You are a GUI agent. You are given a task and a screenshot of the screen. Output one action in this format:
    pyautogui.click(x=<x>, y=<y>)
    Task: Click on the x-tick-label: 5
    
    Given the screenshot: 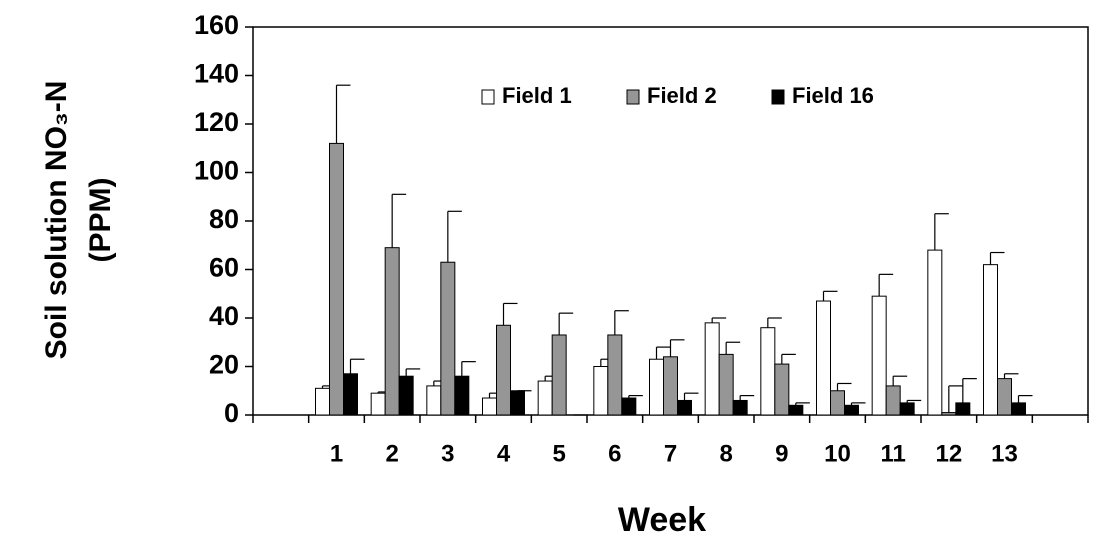 What is the action you would take?
    pyautogui.click(x=558, y=453)
    